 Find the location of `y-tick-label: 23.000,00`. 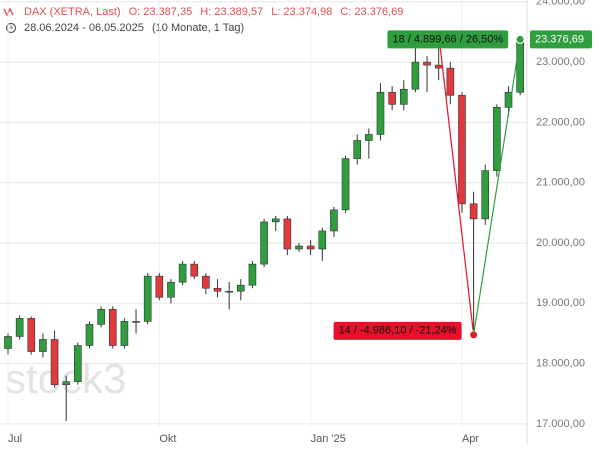

y-tick-label: 23.000,00 is located at coordinates (560, 62).